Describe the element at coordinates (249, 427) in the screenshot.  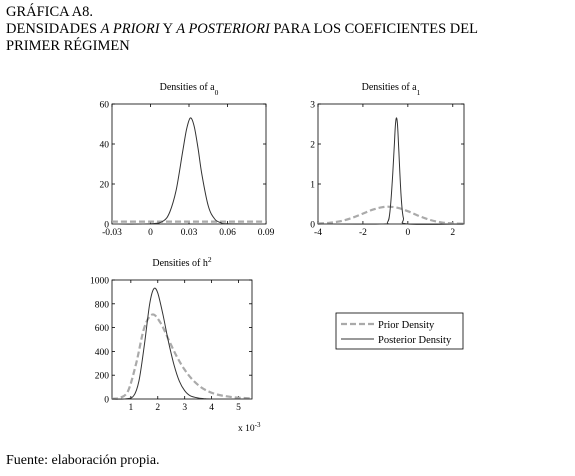
I see `x-axis-multiplier: x 10-3` at that location.